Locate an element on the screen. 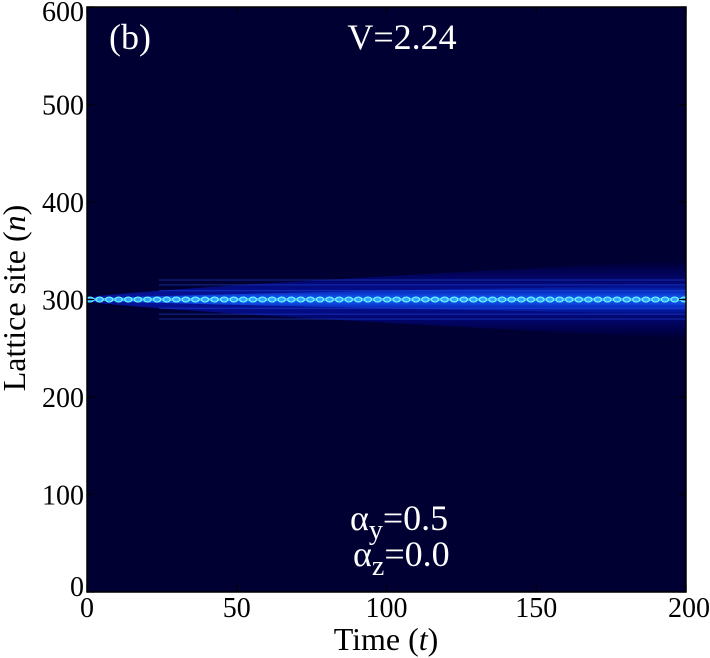 The image size is (710, 658). x-tick-label: 0 is located at coordinates (87, 608).